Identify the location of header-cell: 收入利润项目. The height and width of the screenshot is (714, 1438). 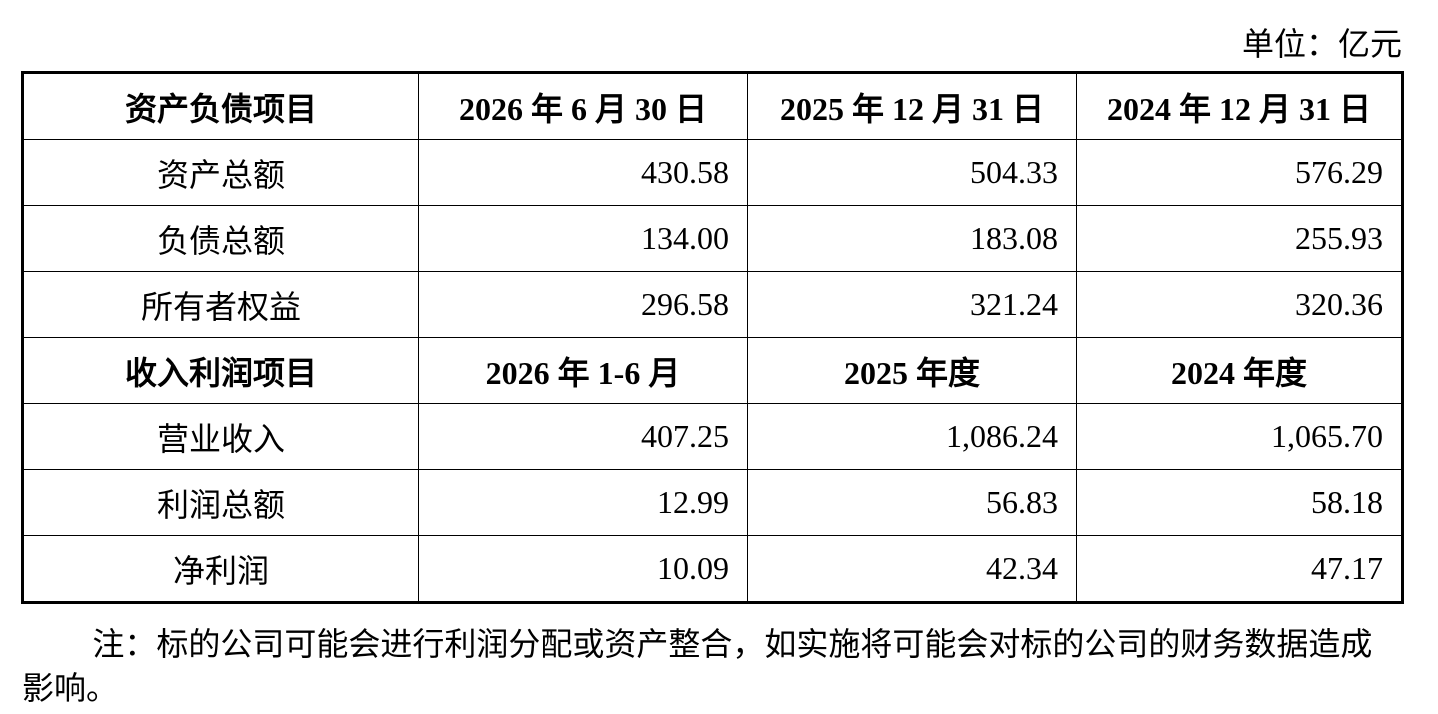
(220, 370).